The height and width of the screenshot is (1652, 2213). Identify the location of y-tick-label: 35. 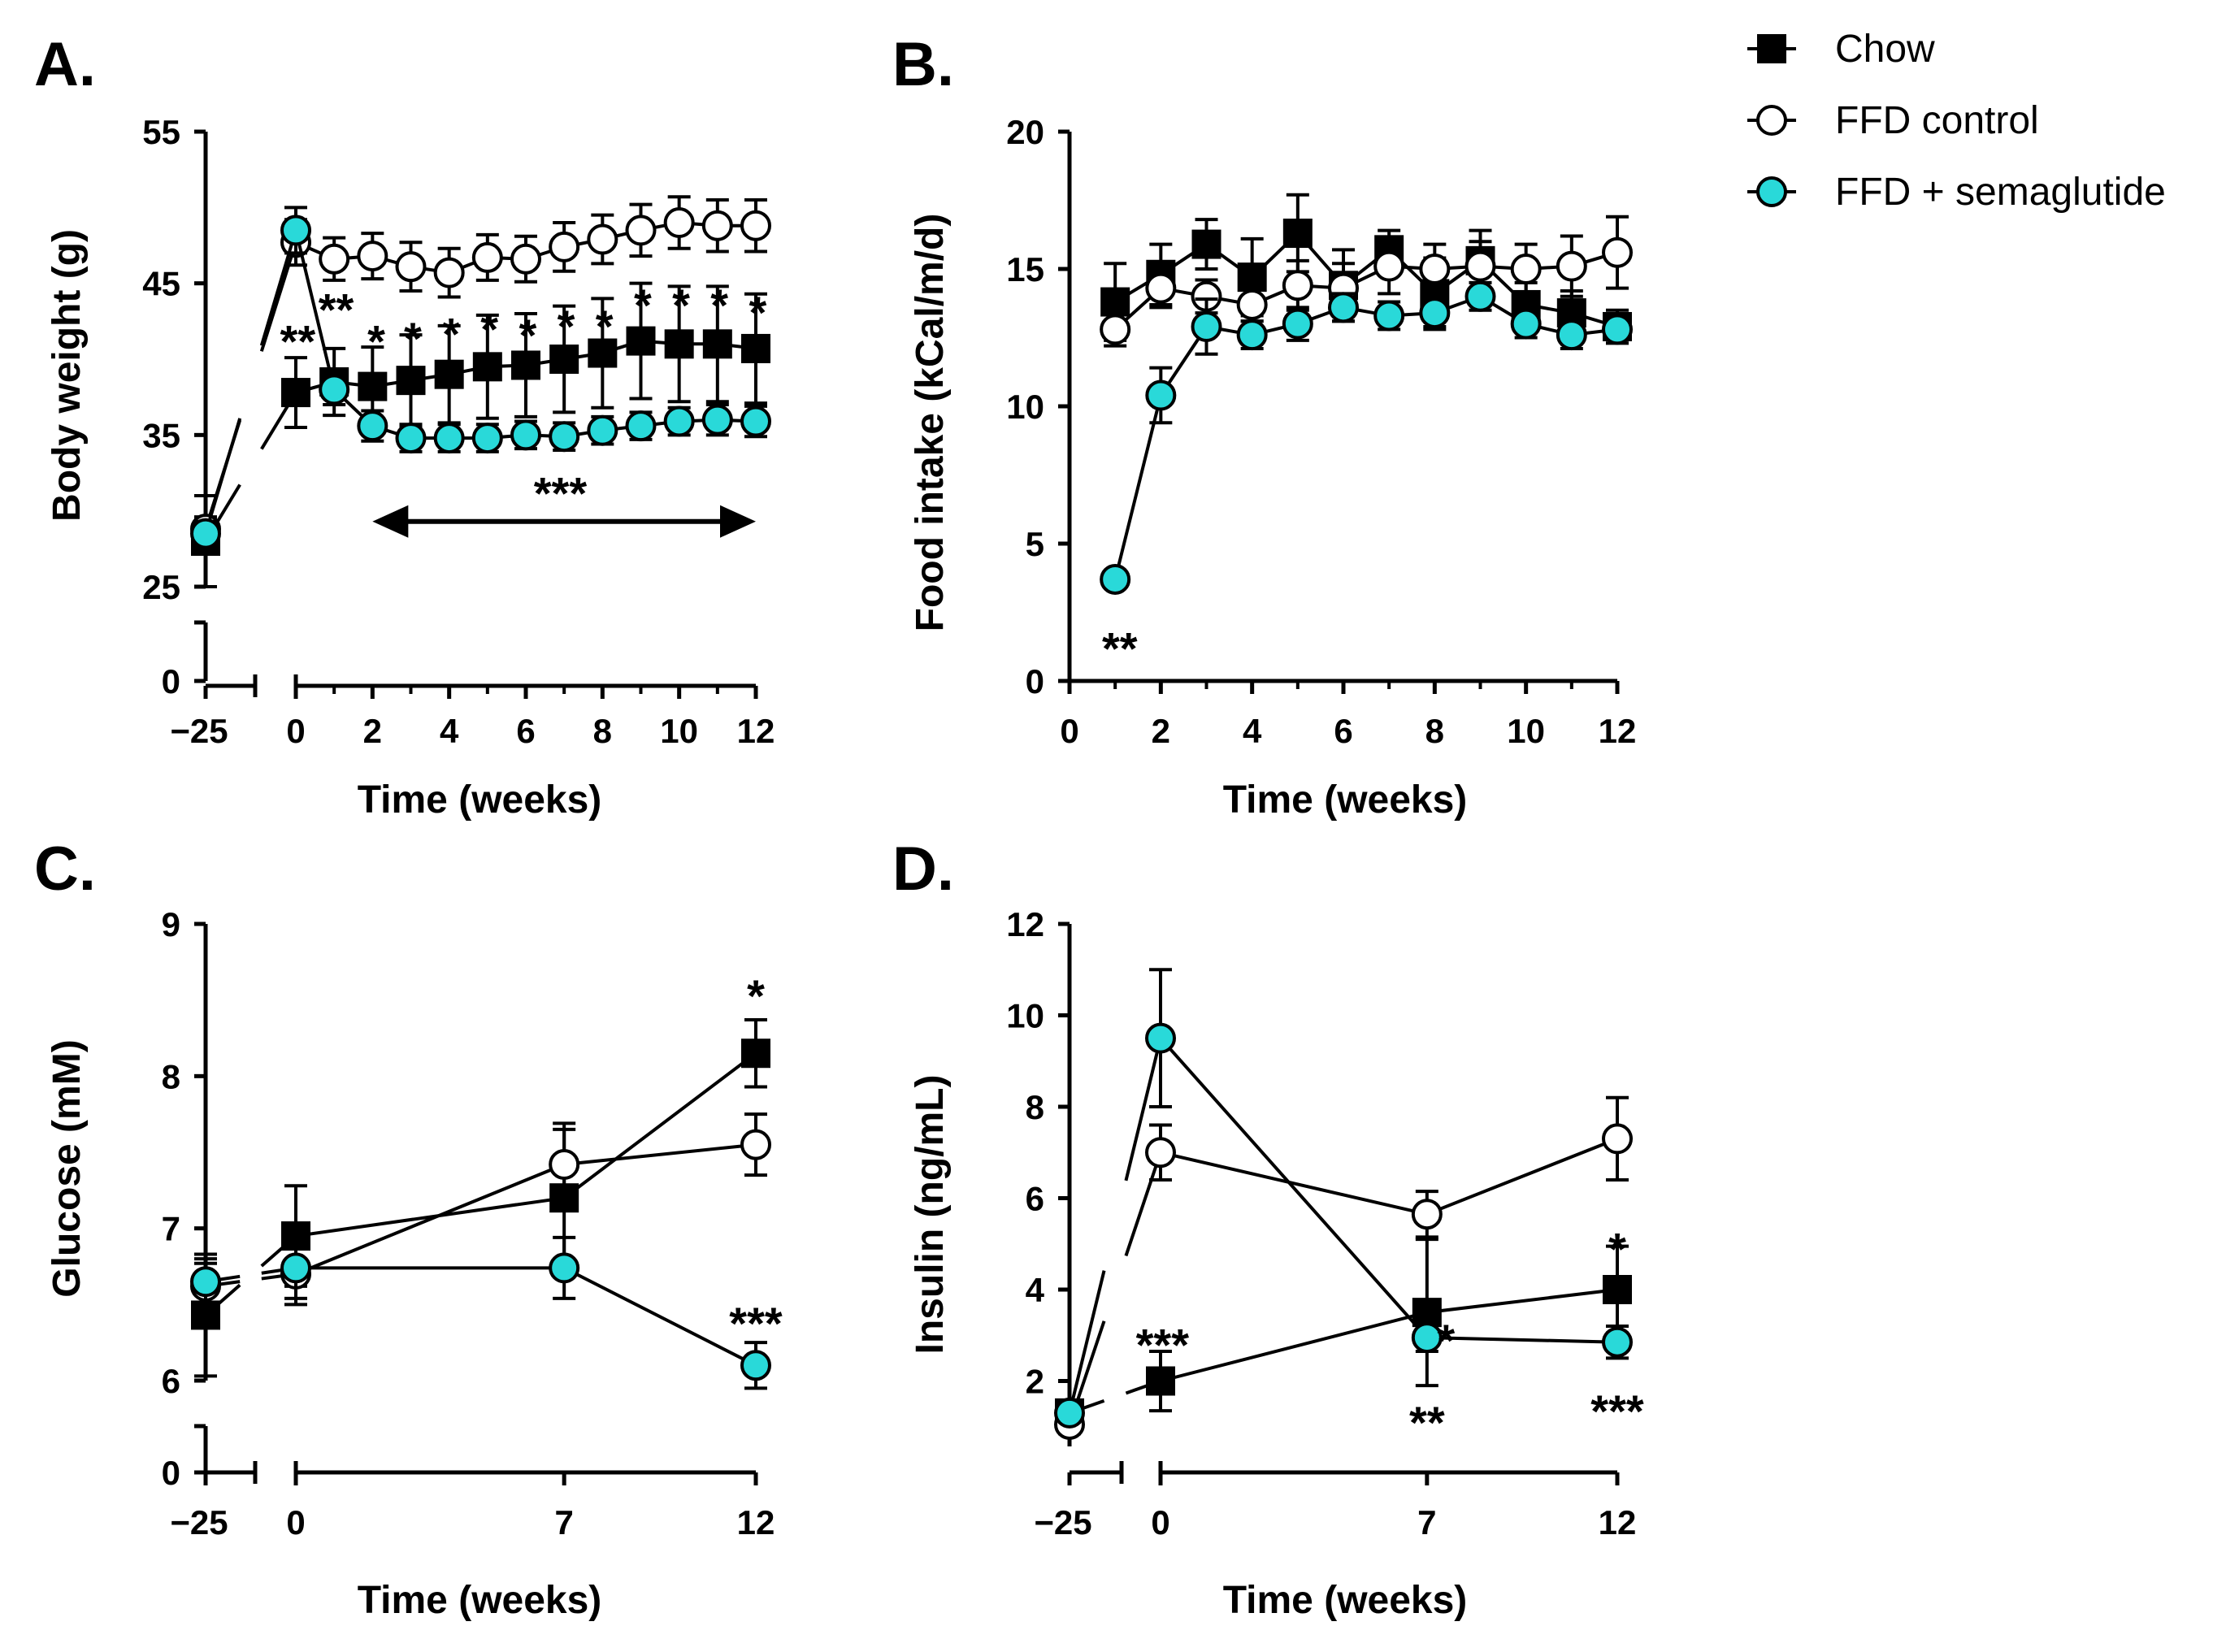
(161, 435).